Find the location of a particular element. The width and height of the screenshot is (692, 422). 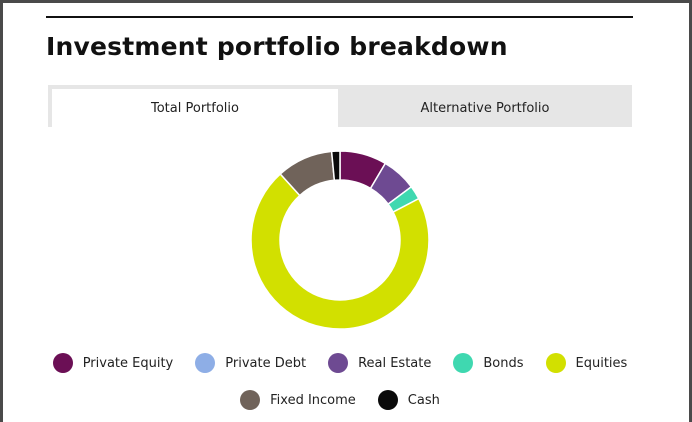

legend-item-private-debt: Private Debt is located at coordinates (250, 363).